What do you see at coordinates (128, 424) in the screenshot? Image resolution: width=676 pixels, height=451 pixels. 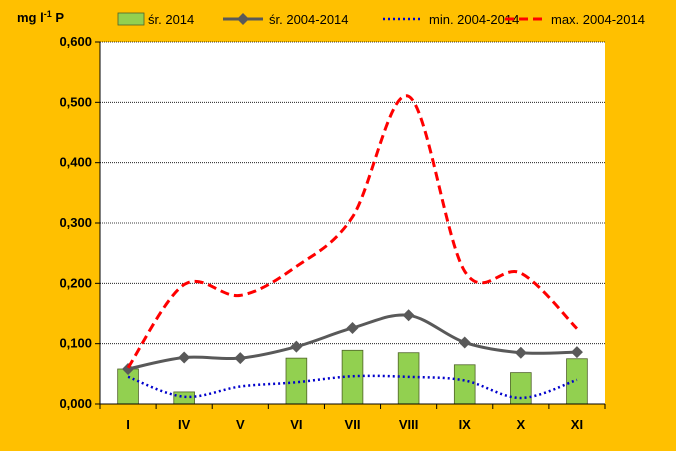 I see `x-tick-label: I` at bounding box center [128, 424].